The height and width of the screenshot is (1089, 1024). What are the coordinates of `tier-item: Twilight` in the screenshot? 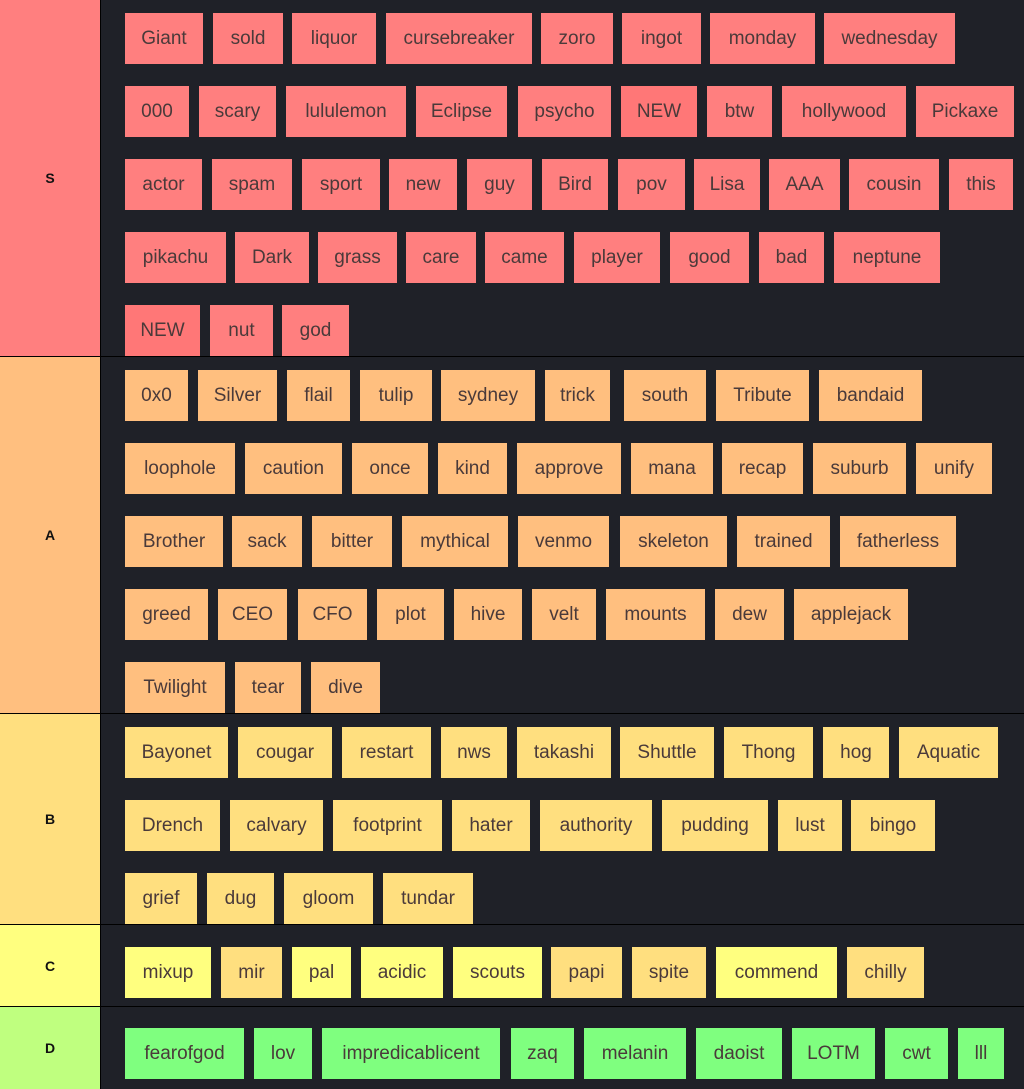 It's located at (175, 687).